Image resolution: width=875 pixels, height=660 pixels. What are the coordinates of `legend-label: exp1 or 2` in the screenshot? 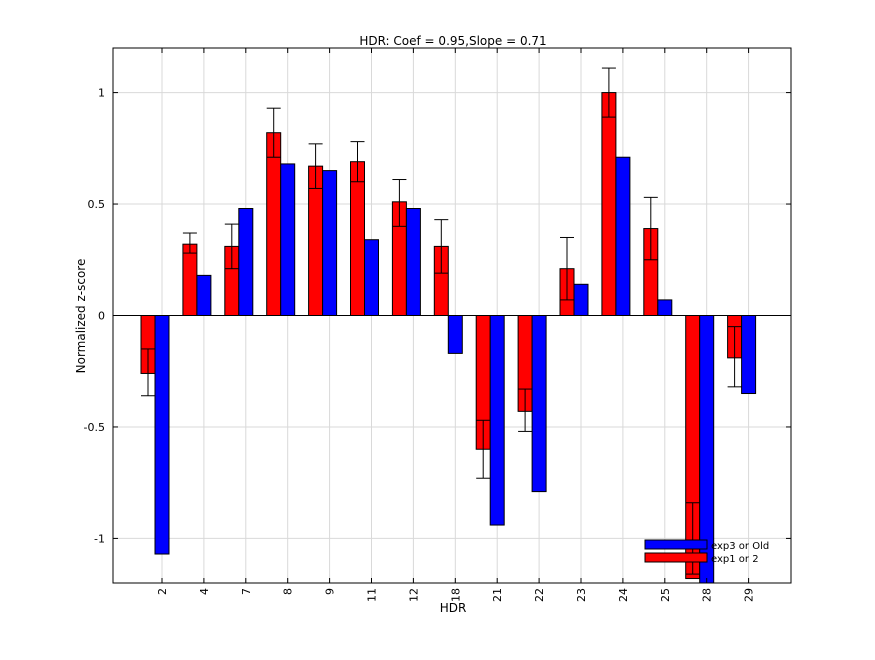 It's located at (735, 559).